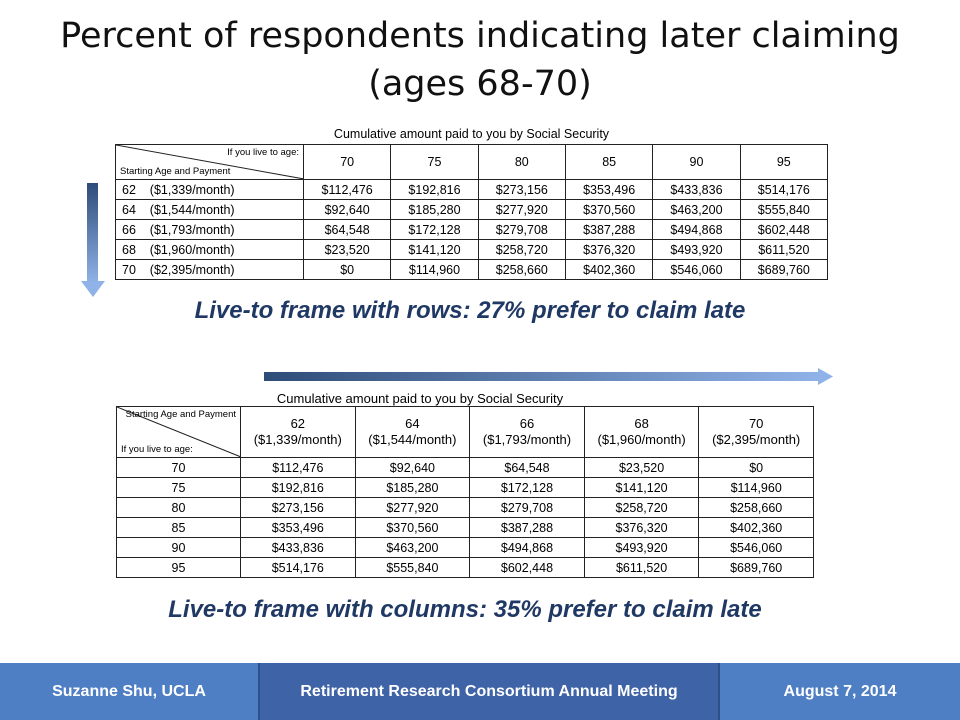  I want to click on table1-row-label: 62 ($1,339/month), so click(209, 189).